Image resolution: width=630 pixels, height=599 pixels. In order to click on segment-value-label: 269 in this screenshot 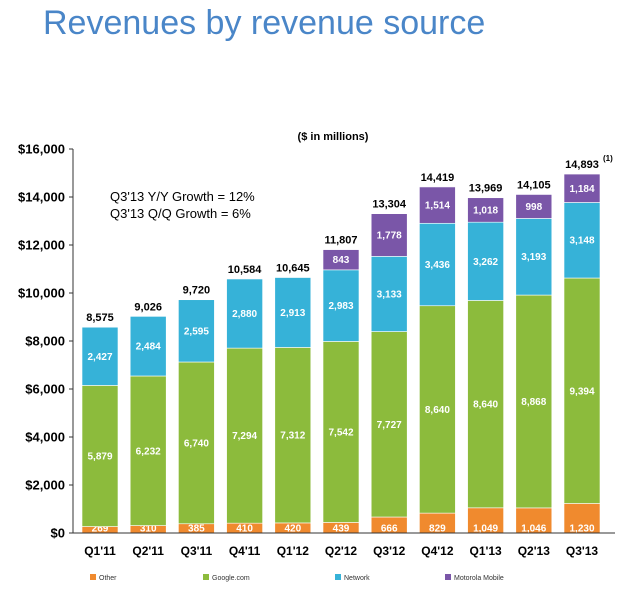, I will do `click(100, 529)`.